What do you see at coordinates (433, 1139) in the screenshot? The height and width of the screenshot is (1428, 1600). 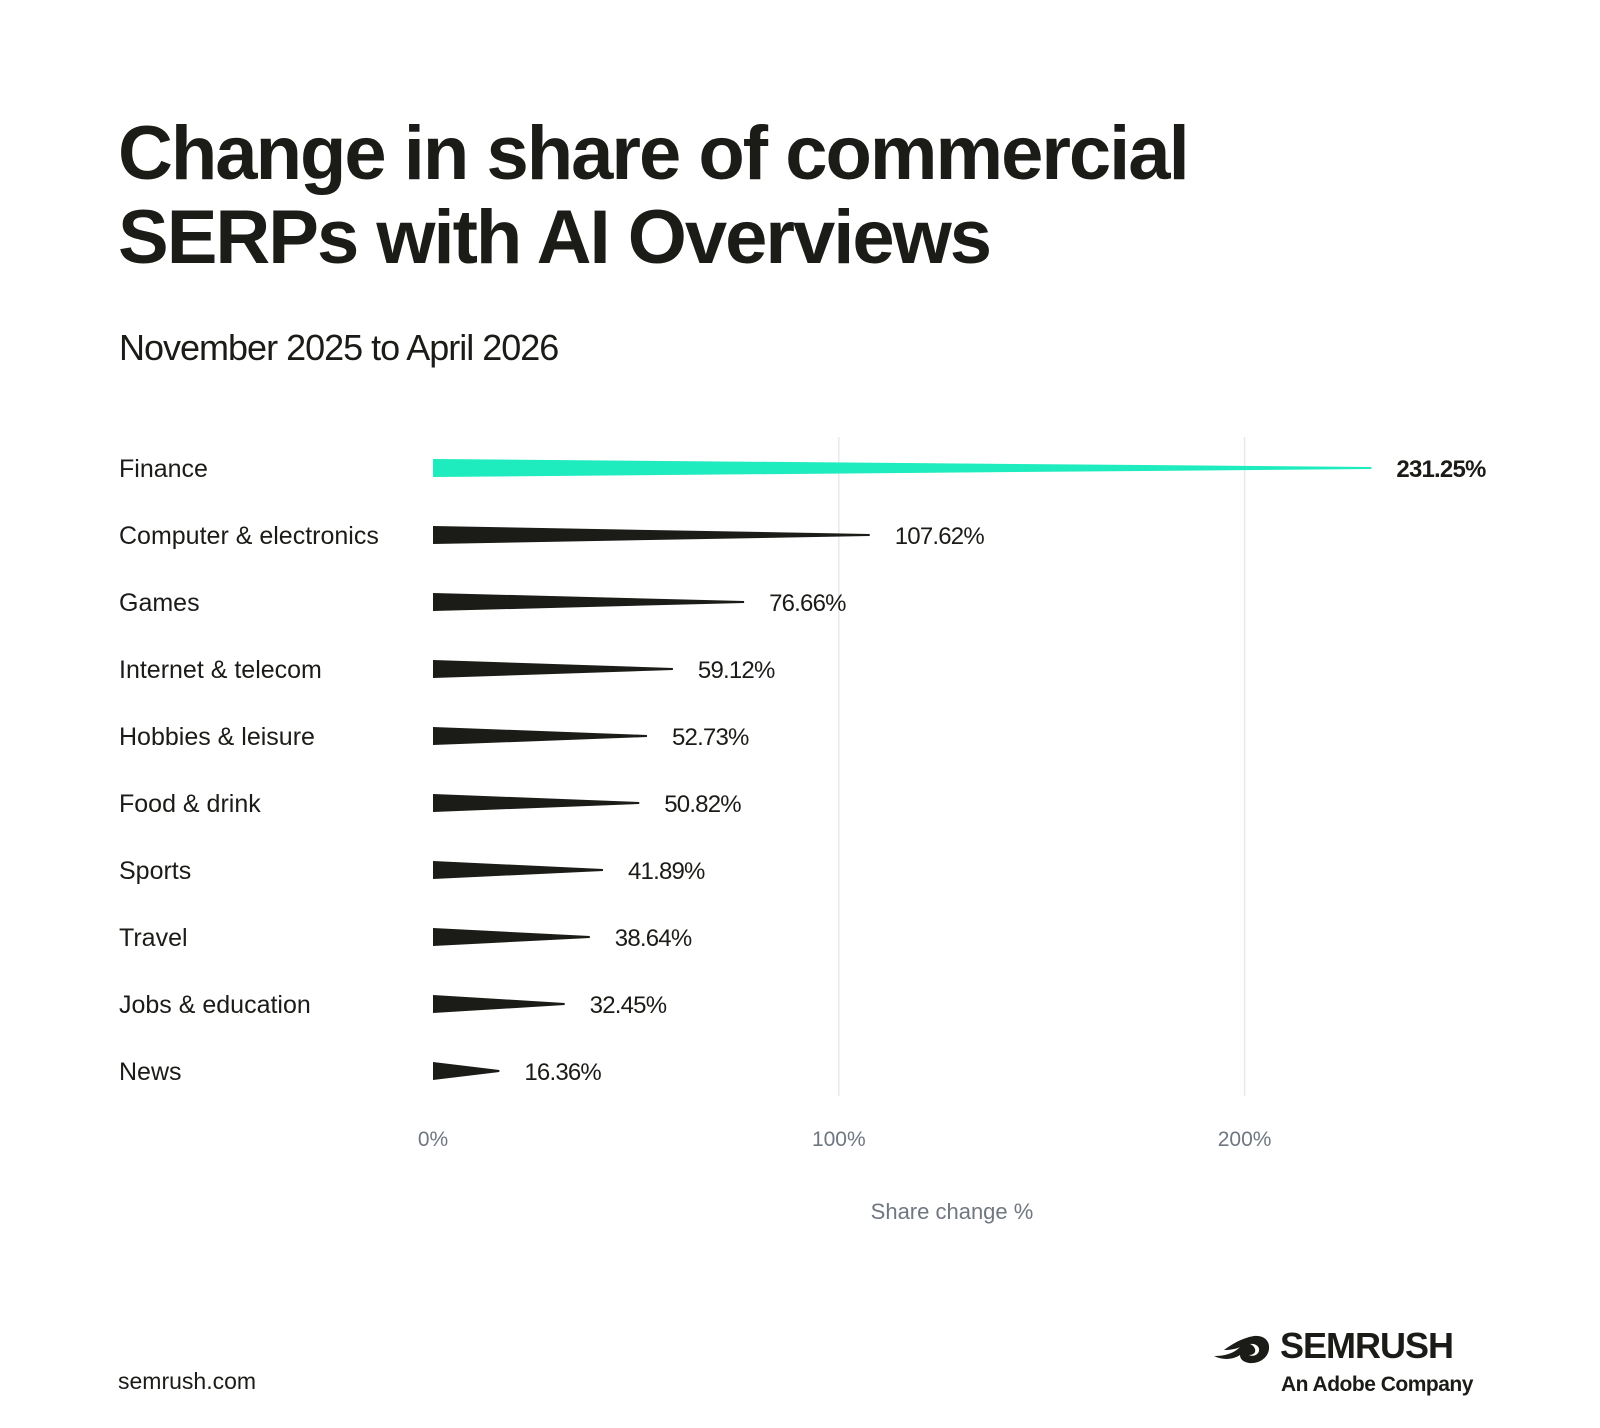 I see `x-tick-label: 0%` at bounding box center [433, 1139].